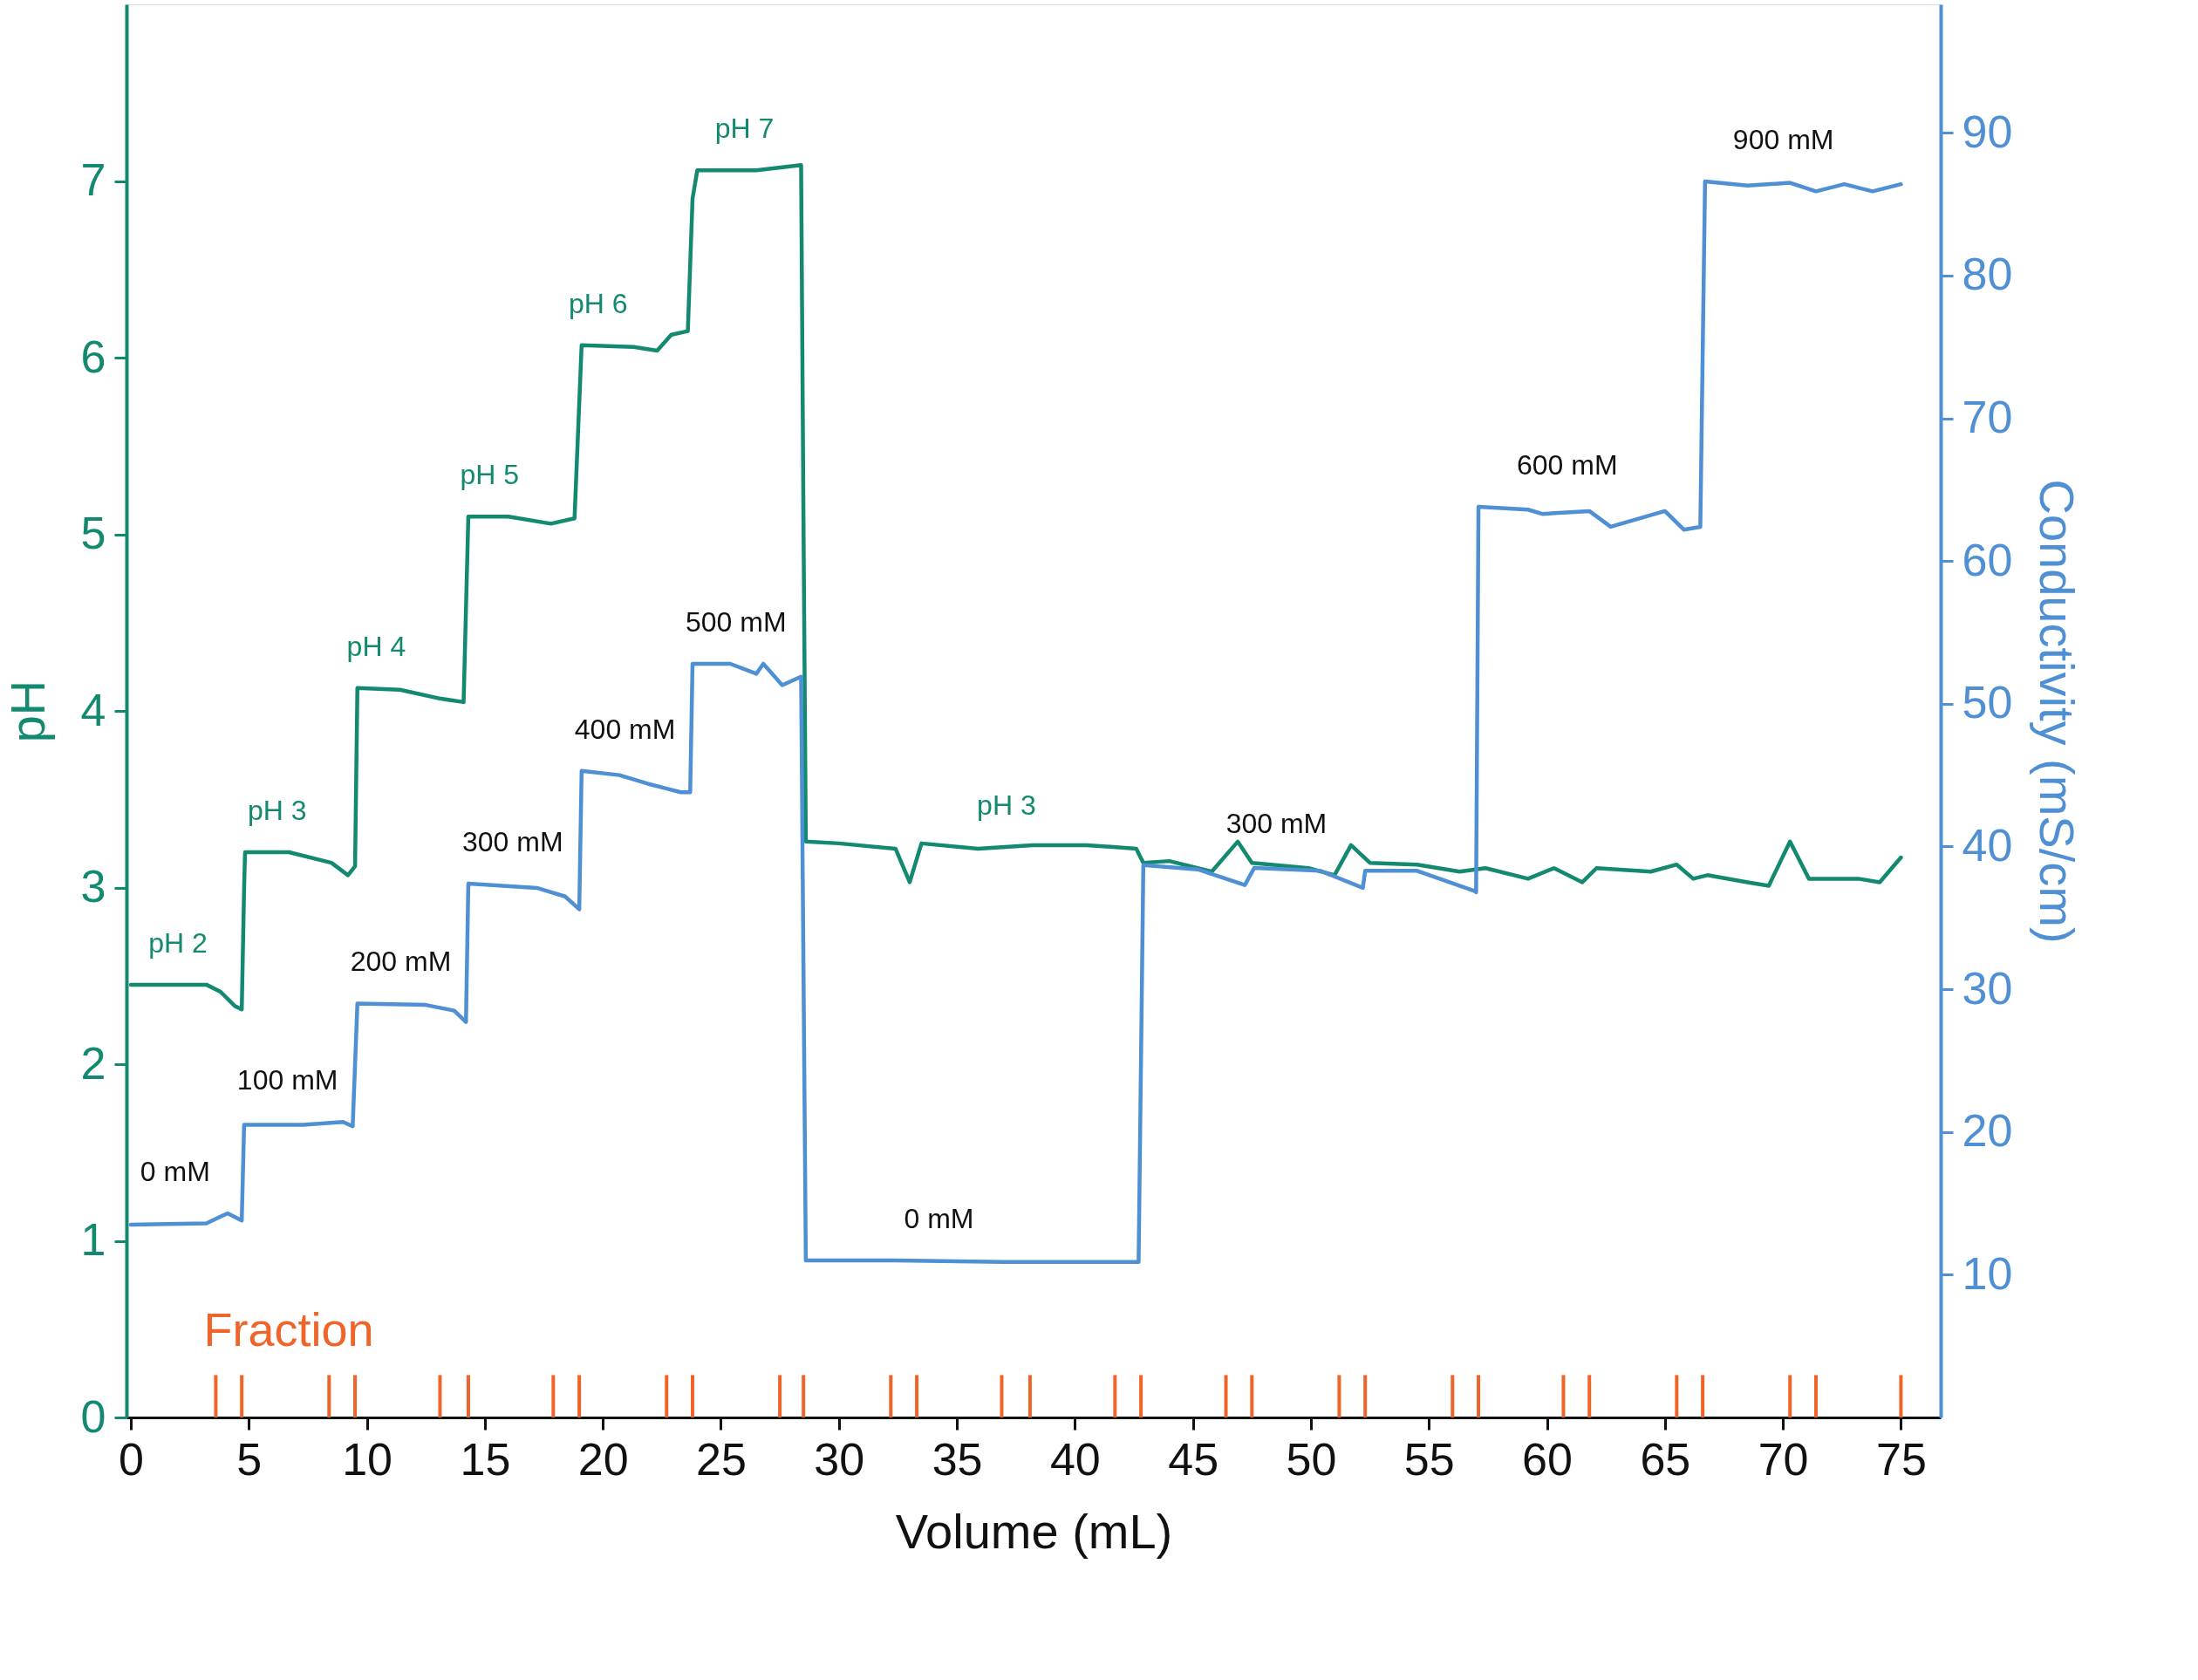  What do you see at coordinates (367, 1459) in the screenshot?
I see `x-tick-label: 10` at bounding box center [367, 1459].